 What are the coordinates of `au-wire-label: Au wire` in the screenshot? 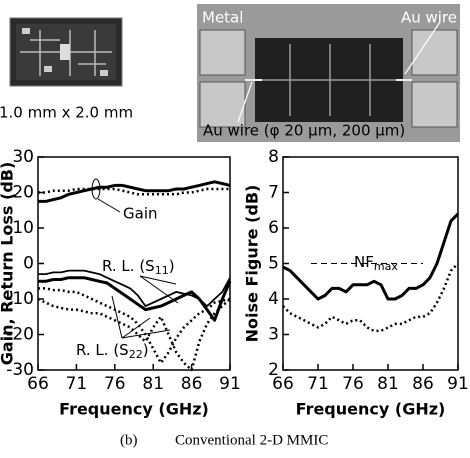 It's located at (429, 18).